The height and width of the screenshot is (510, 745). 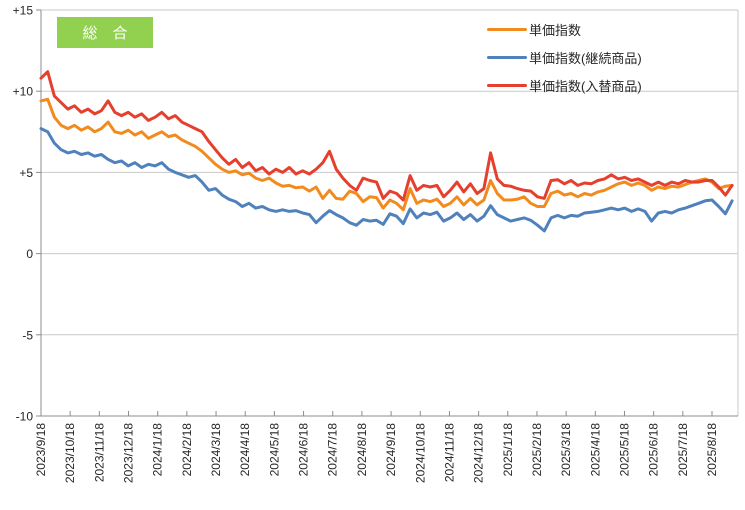 I want to click on x-tick-label: 2024/6/18, so click(x=304, y=450).